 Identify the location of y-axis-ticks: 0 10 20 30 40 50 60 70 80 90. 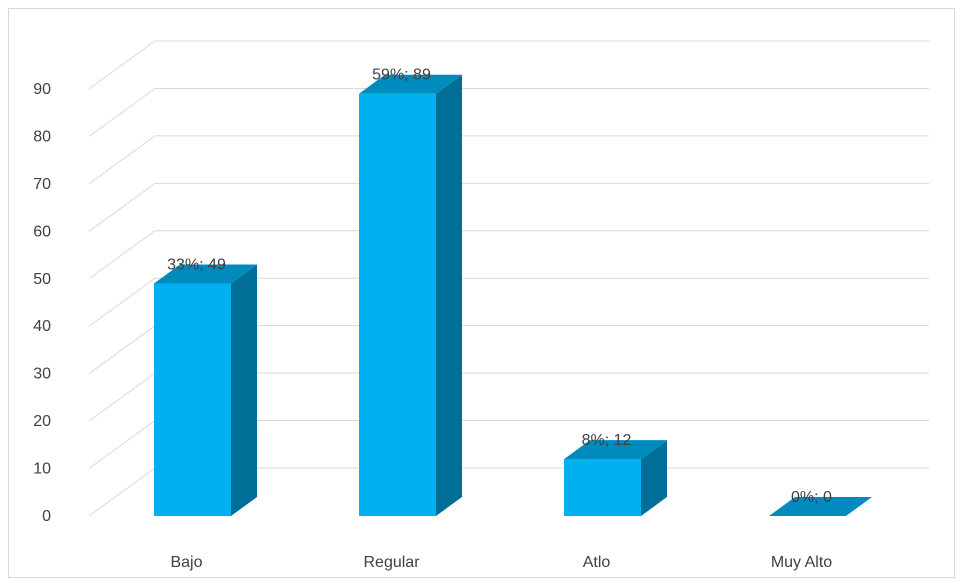
(42, 303).